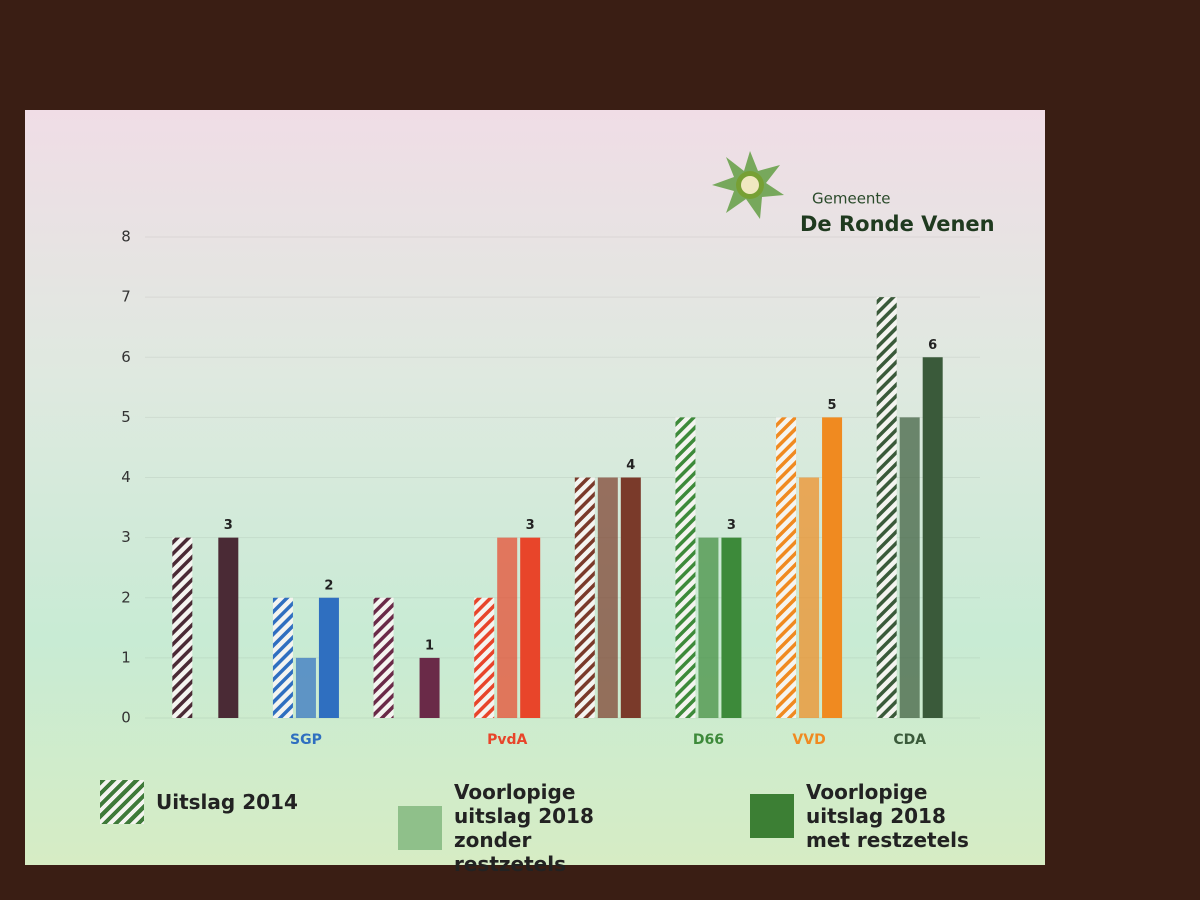 The width and height of the screenshot is (1200, 900). Describe the element at coordinates (328, 585) in the screenshot. I see `data-label: 2` at that location.